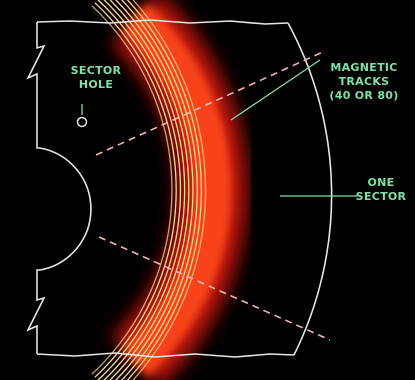  What do you see at coordinates (82, 122) in the screenshot?
I see `sector-hole` at bounding box center [82, 122].